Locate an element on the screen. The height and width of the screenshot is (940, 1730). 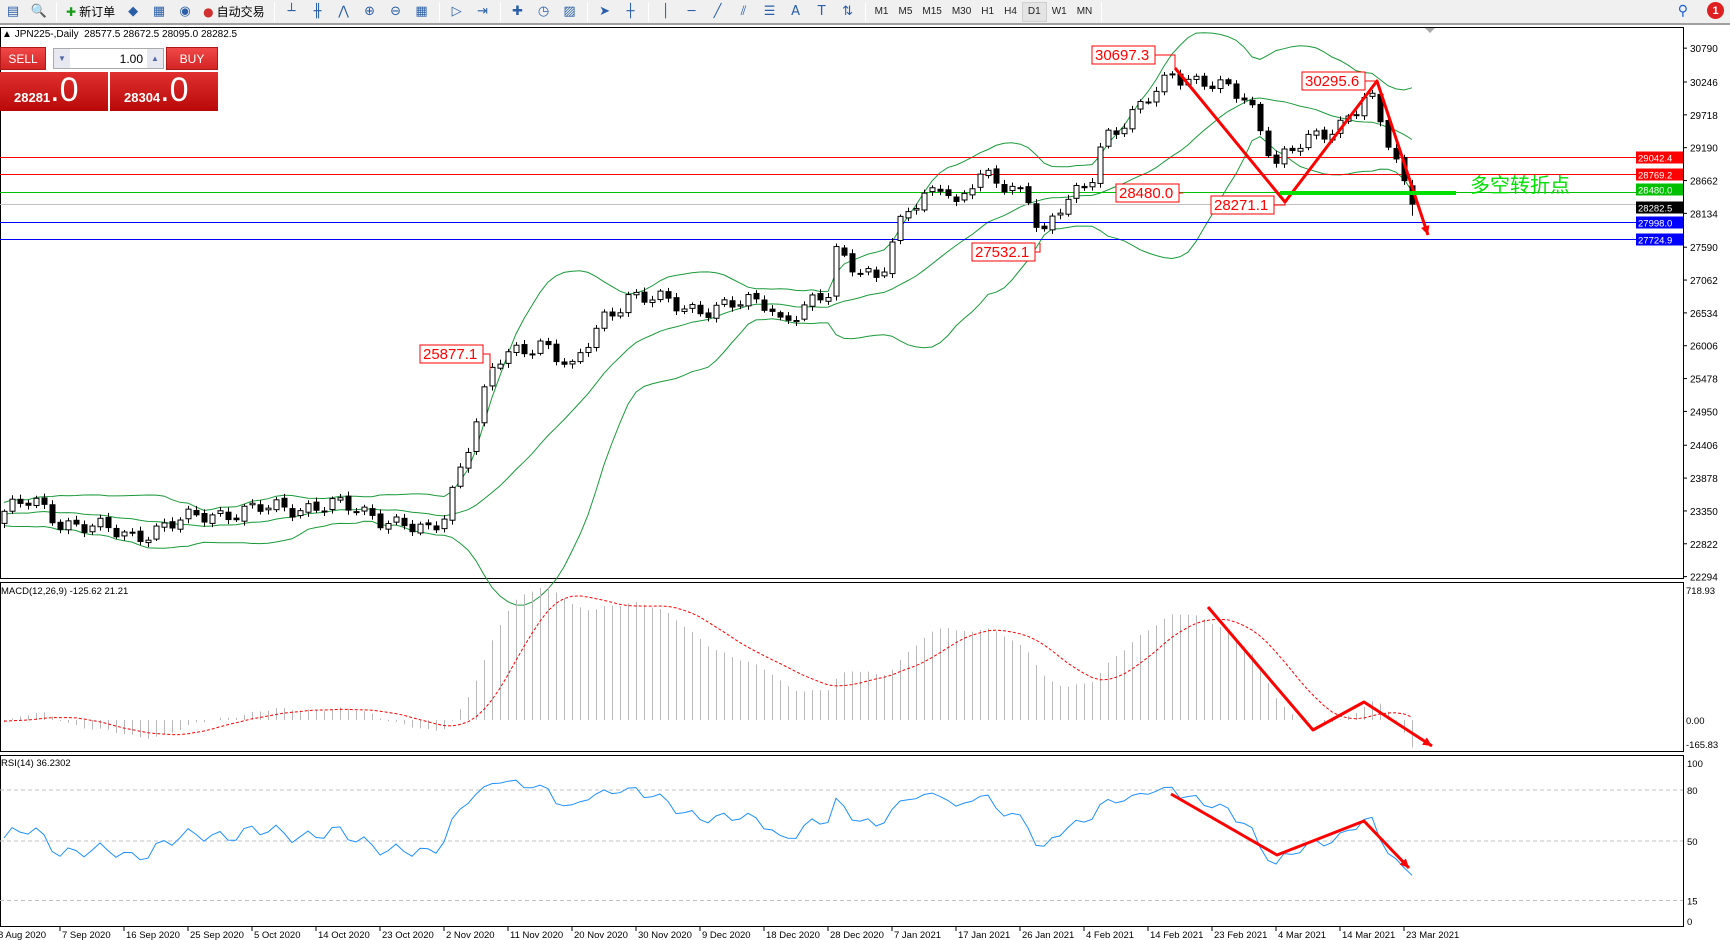
arrows-icon: ⇅ is located at coordinates (848, 11).